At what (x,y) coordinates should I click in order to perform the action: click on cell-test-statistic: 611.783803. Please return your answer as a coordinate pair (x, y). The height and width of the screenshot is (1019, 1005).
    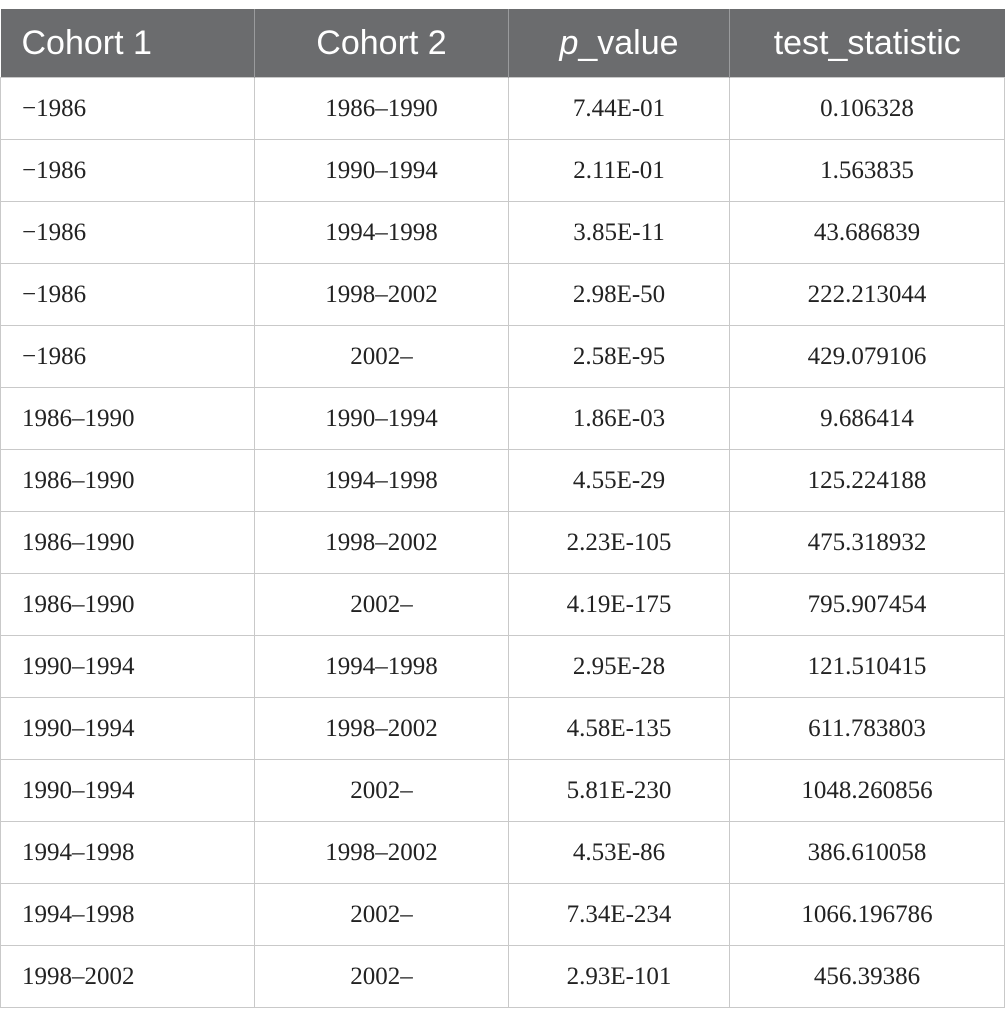
    Looking at the image, I should click on (867, 728).